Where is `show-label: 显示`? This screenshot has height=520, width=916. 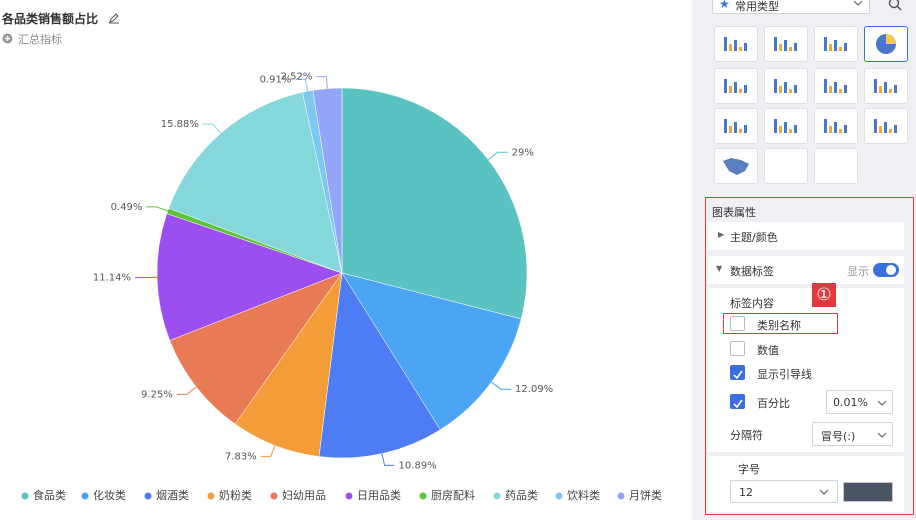
show-label: 显示 is located at coordinates (858, 271).